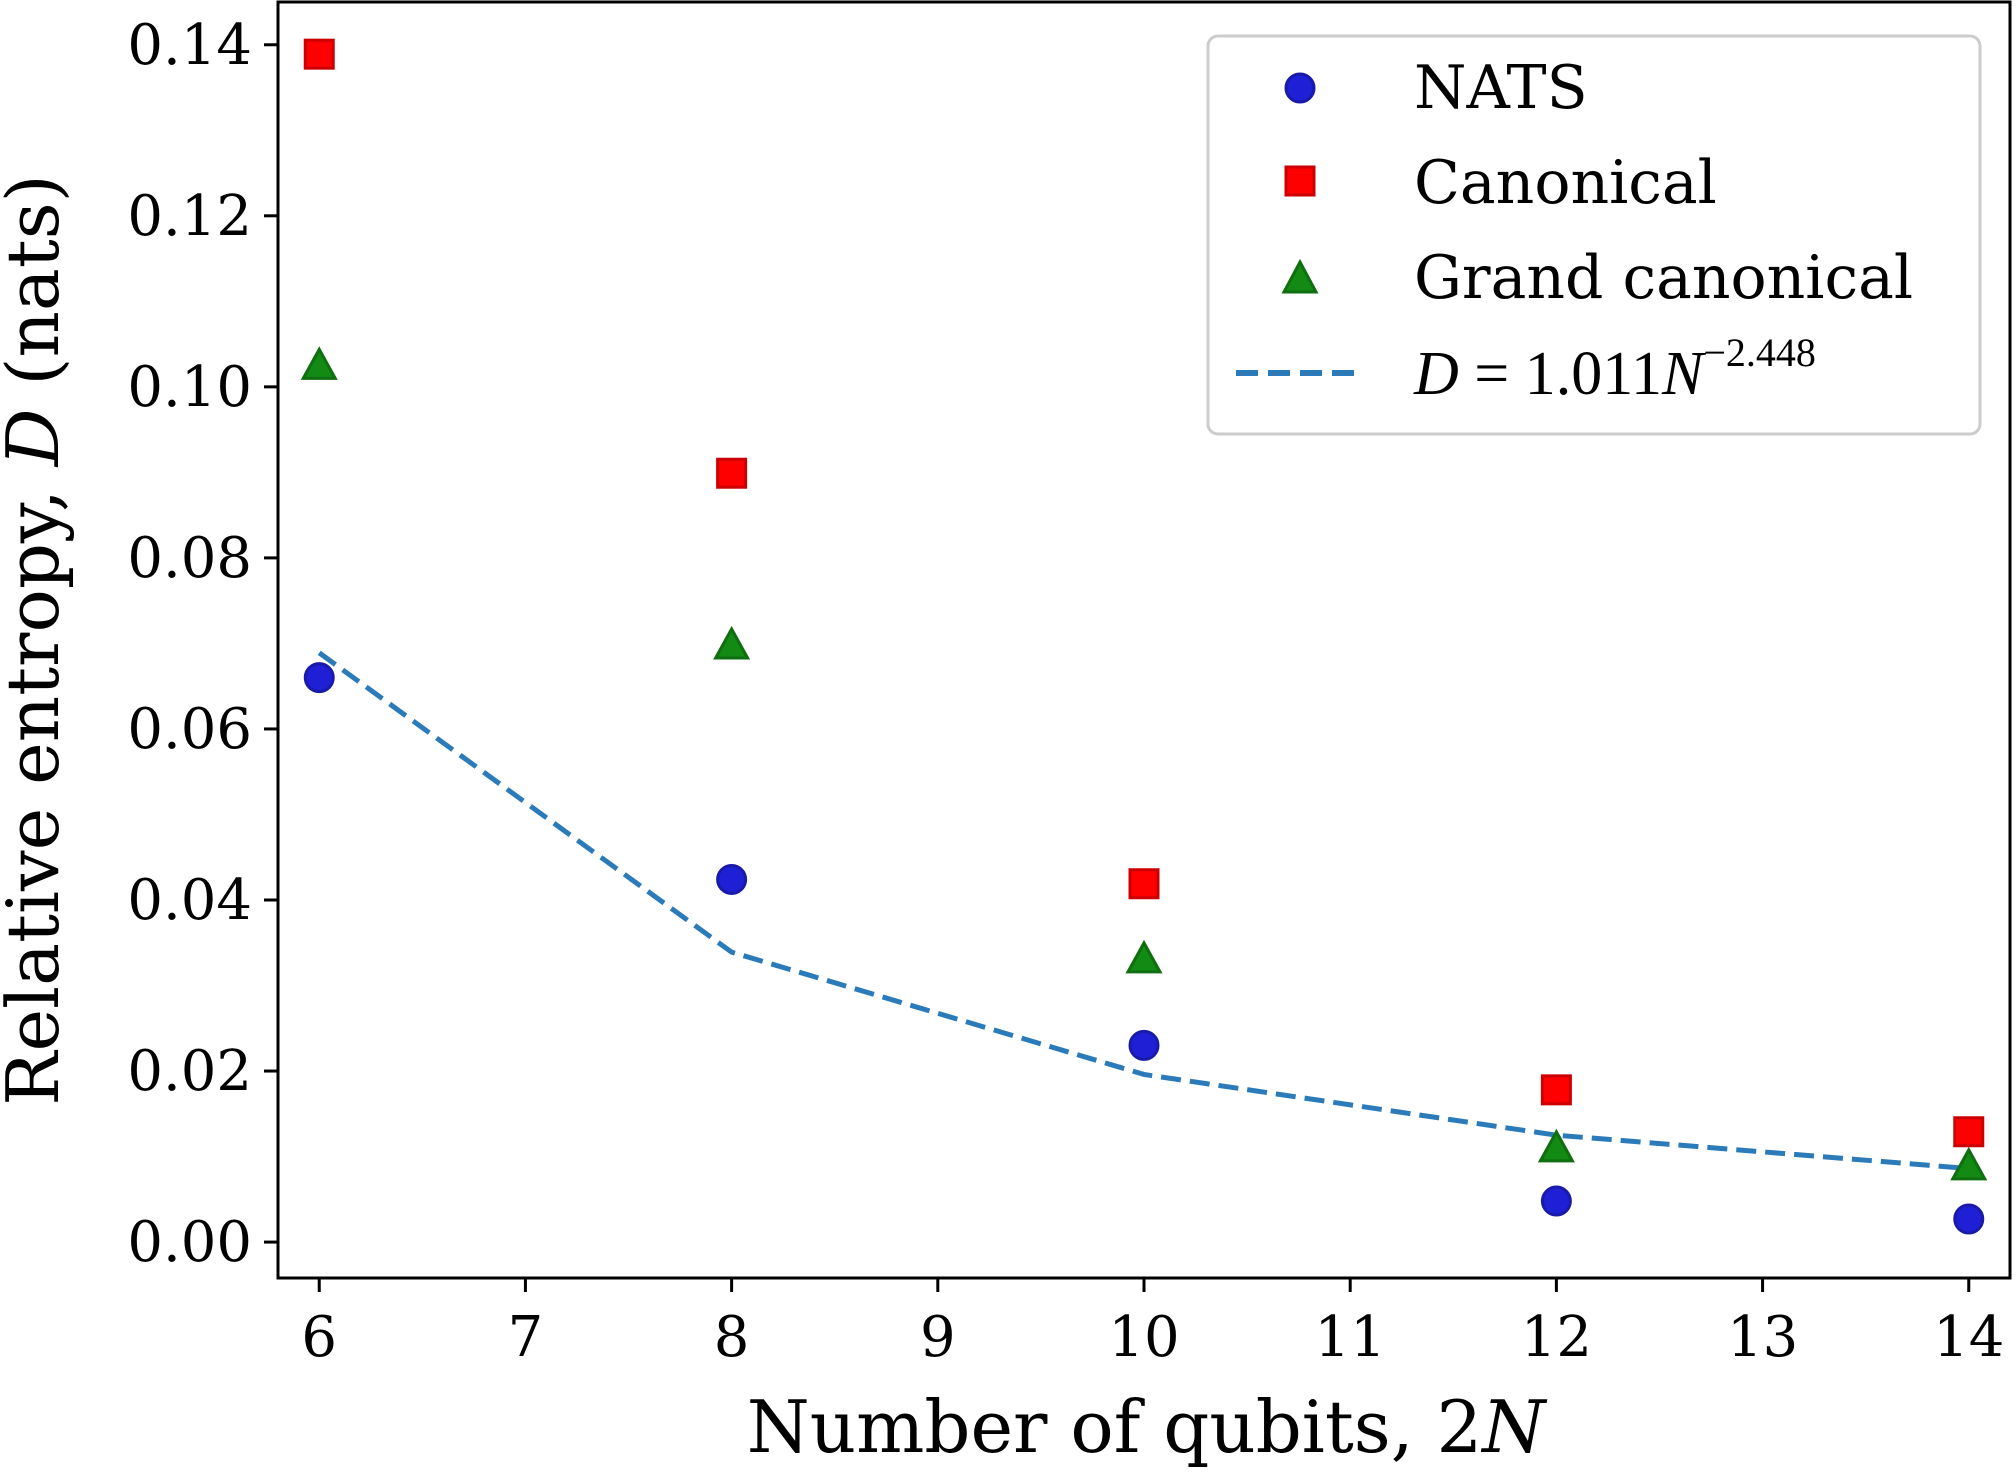 The width and height of the screenshot is (2016, 1472). I want to click on legend-item-fit: D = 1.011N−2.448, so click(1526, 369).